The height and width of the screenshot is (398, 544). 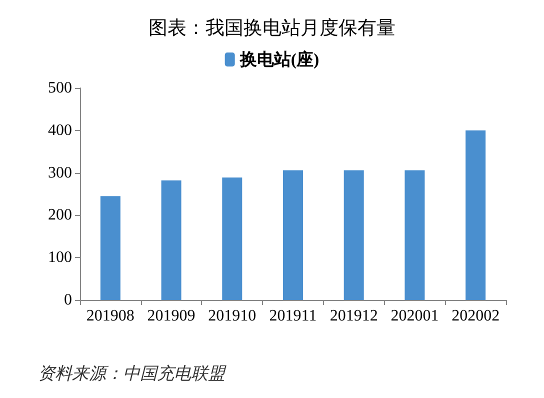 What do you see at coordinates (60, 215) in the screenshot?
I see `y-tick-label: 200` at bounding box center [60, 215].